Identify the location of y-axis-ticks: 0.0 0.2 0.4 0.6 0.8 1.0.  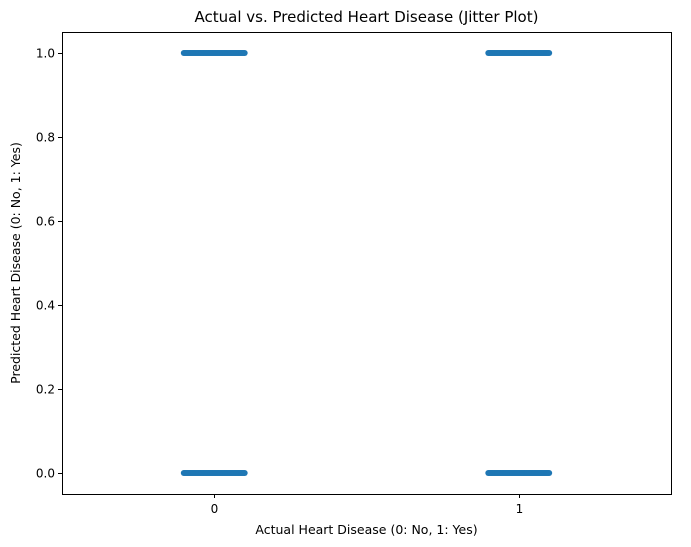
(49, 264).